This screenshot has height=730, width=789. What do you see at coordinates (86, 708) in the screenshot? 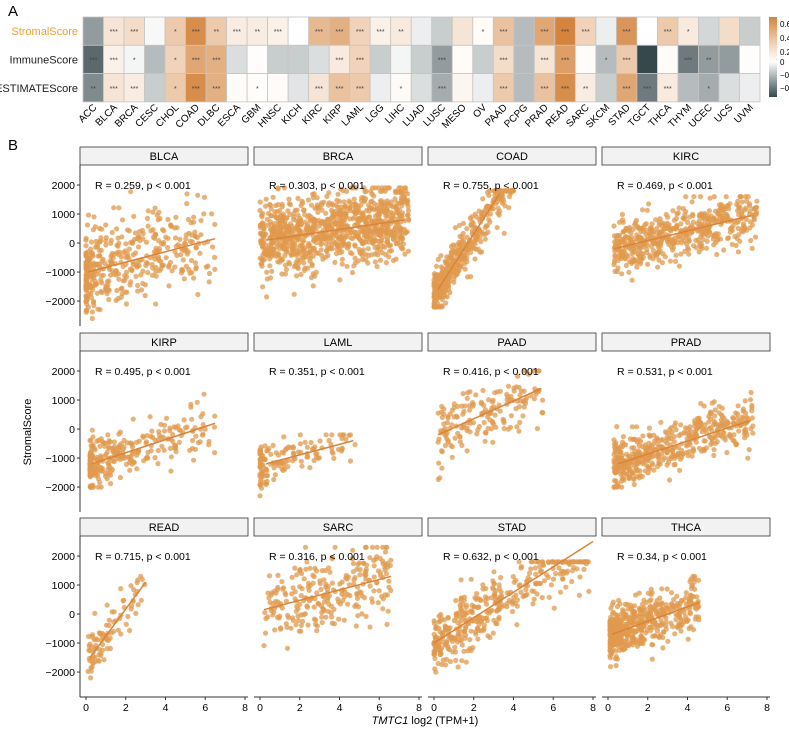
I see `x-tick-label: 0` at bounding box center [86, 708].